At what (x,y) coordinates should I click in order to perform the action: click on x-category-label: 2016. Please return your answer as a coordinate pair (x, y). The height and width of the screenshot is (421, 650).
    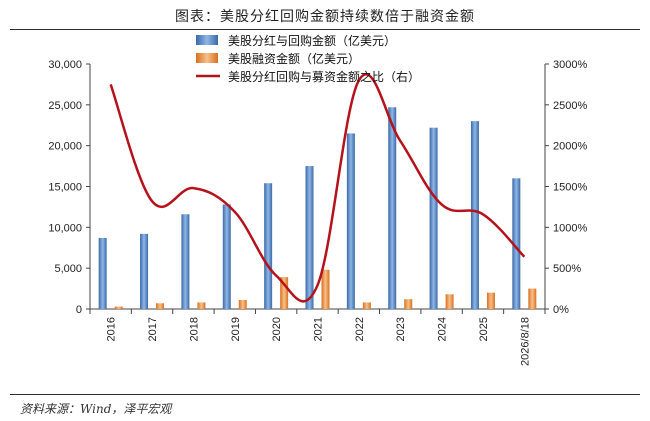
    Looking at the image, I should click on (112, 329).